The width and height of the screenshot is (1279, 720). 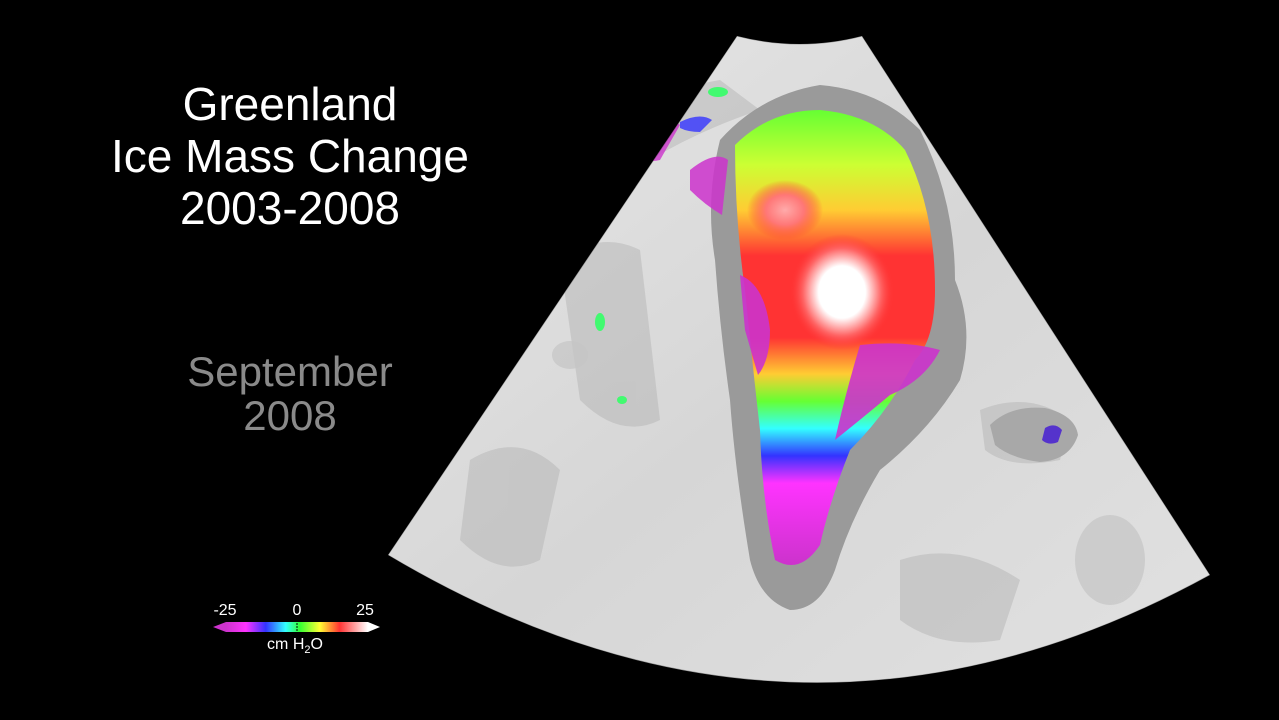 I want to click on title-line-1: Greenland, so click(x=290, y=104).